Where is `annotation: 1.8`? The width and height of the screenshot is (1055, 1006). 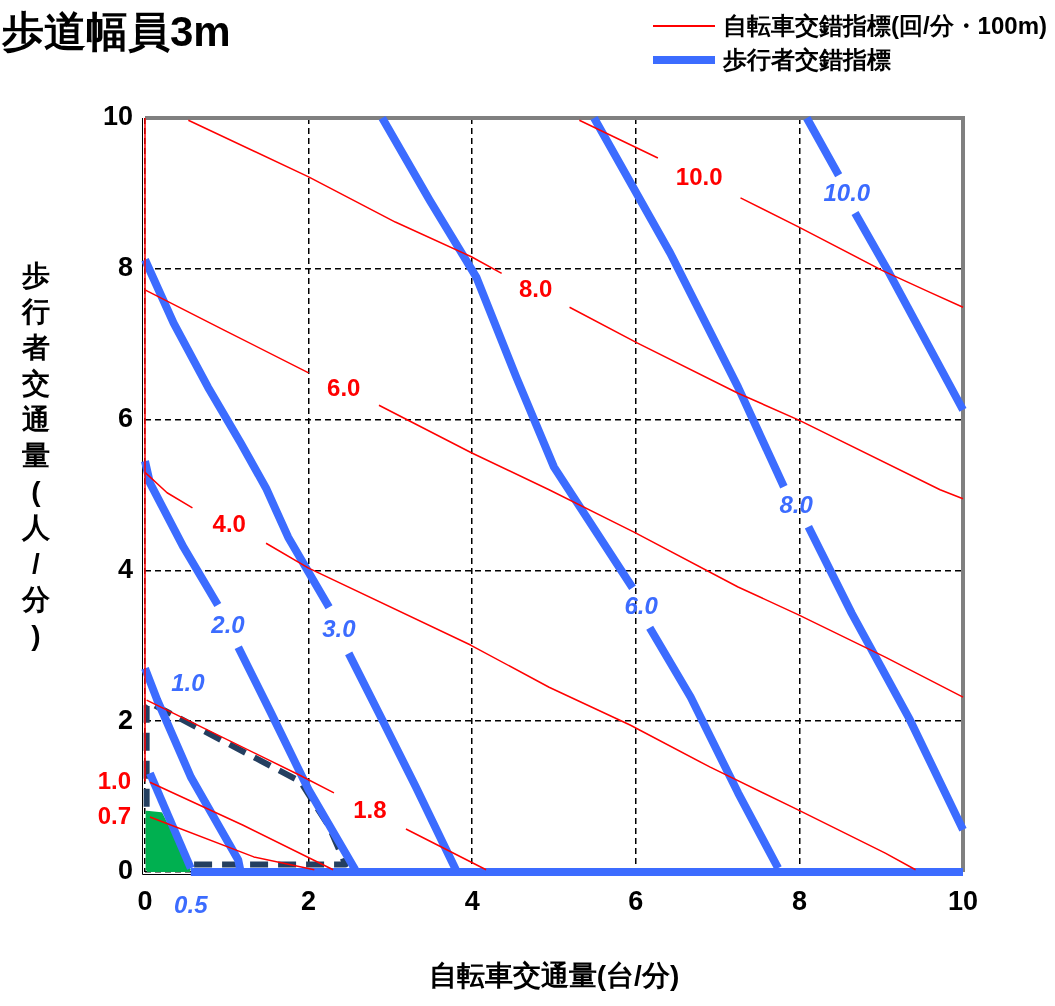 annotation: 1.8 is located at coordinates (370, 809).